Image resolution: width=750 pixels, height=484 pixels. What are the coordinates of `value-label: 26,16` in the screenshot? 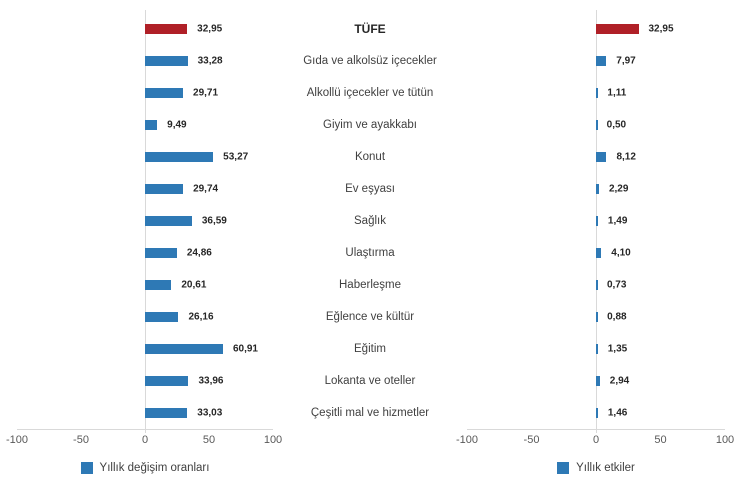 It's located at (201, 317).